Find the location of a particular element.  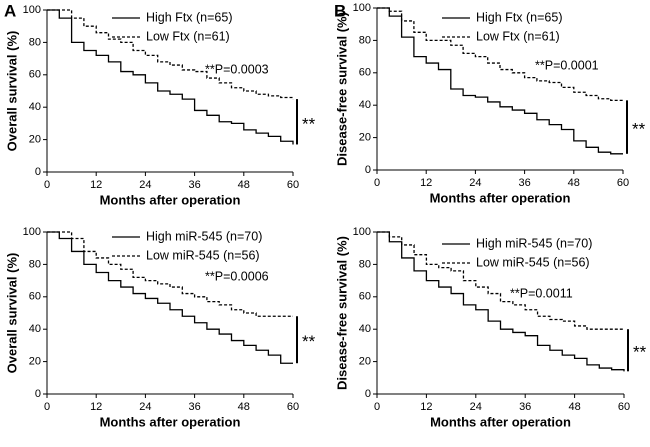

p-value-annotation: **P=0.0006 is located at coordinates (237, 276).